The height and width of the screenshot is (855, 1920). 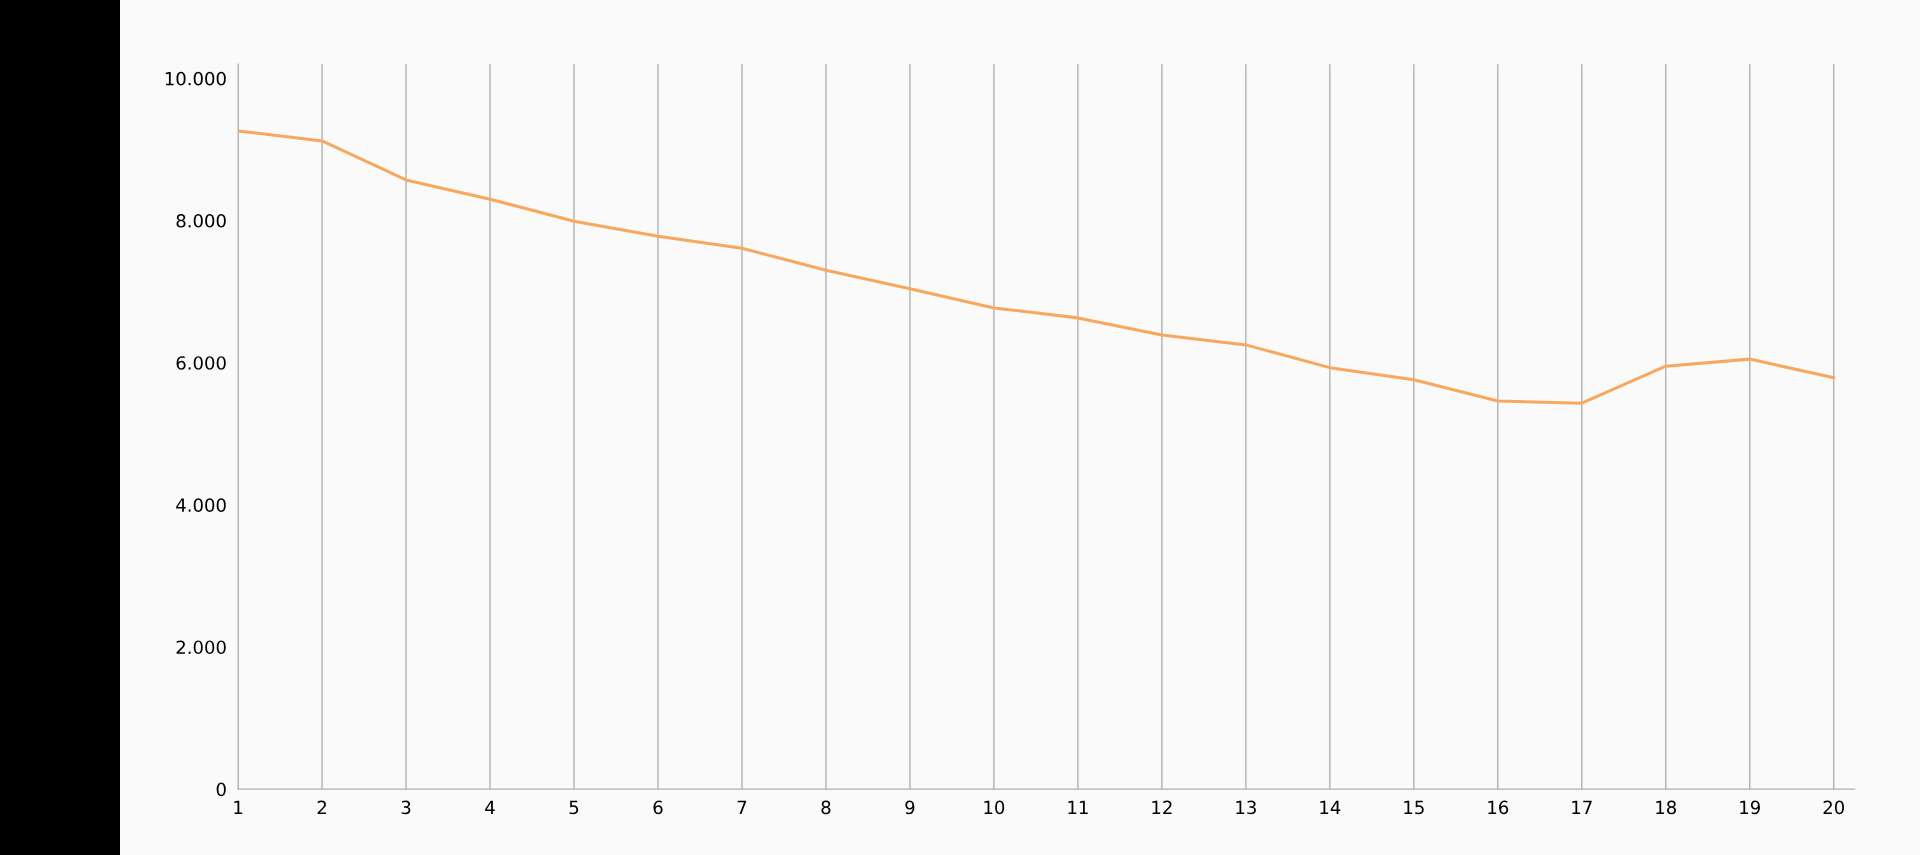 I want to click on x-tick-label: 13, so click(x=1246, y=807).